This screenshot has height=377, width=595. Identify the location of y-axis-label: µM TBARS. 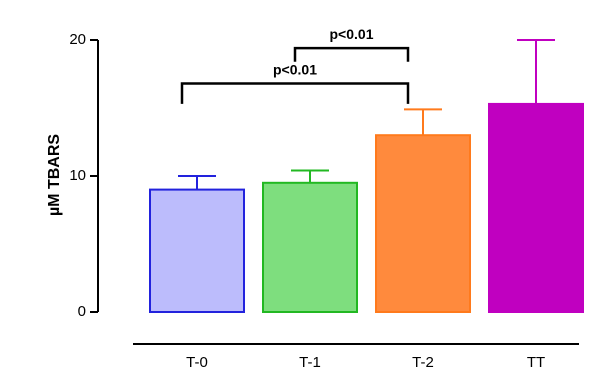
(54, 175).